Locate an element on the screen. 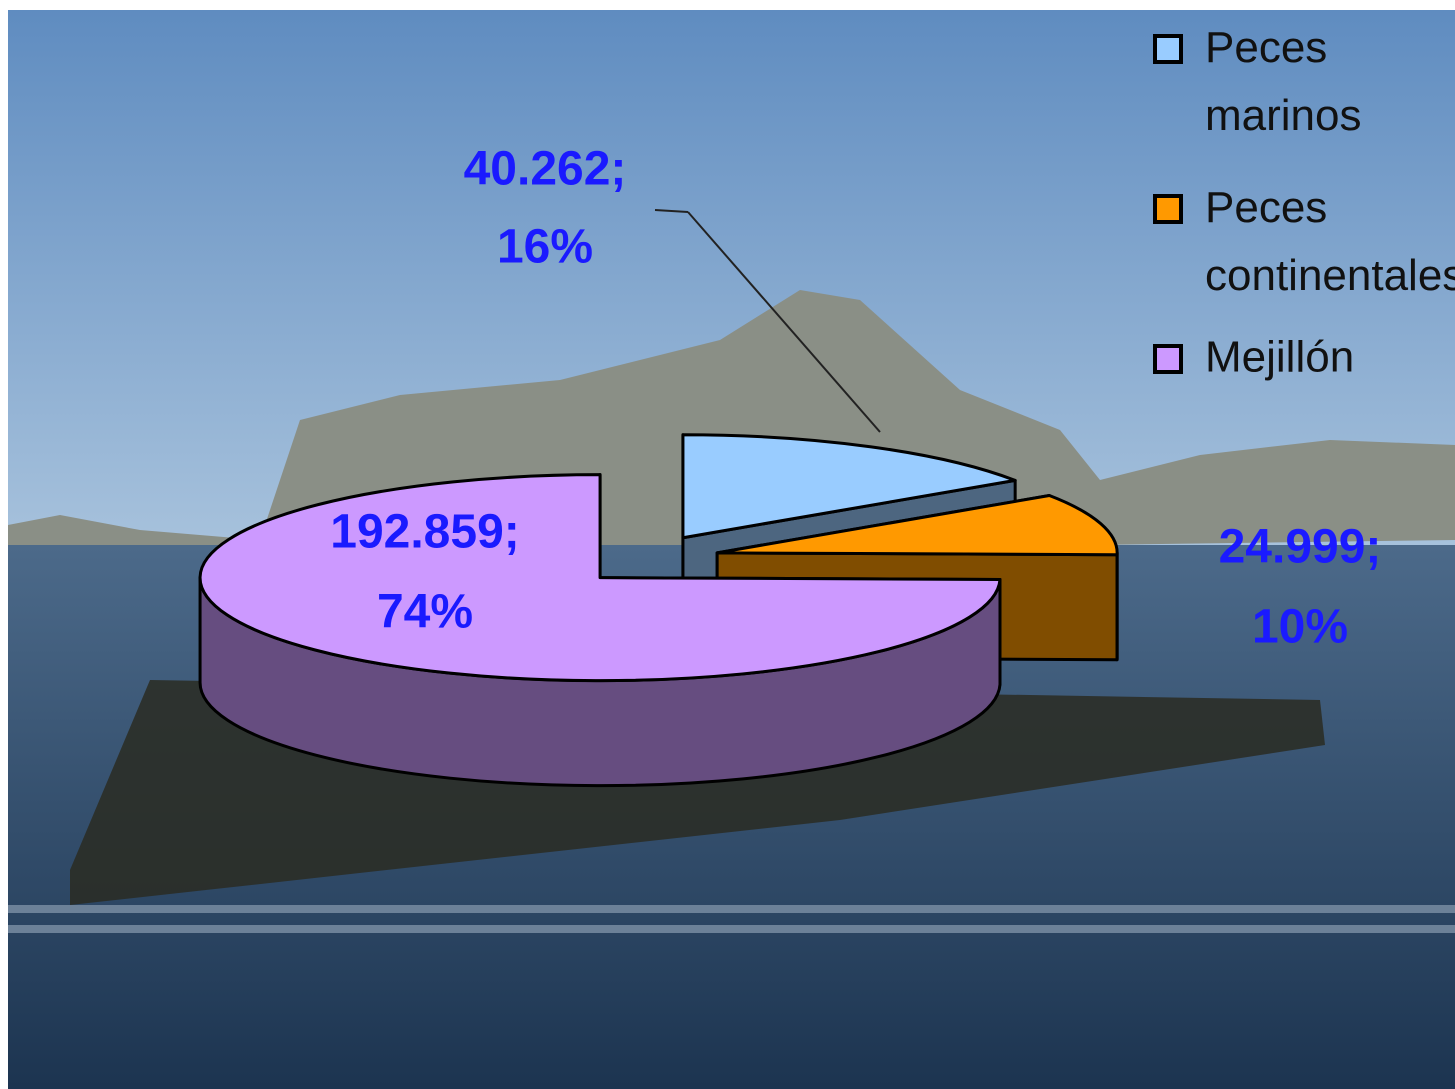  value-label: 24.999; is located at coordinates (1300, 547).